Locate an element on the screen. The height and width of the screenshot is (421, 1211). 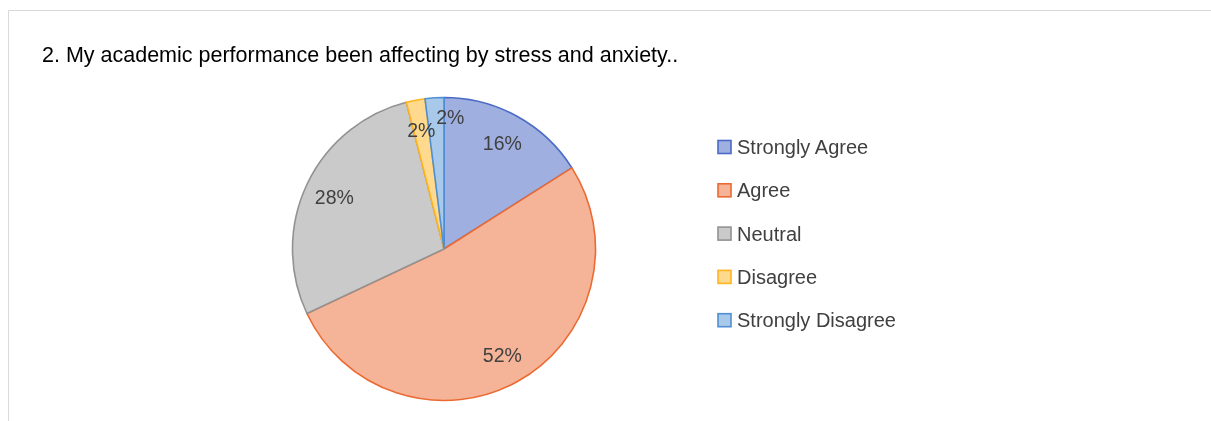
data-label: 28% is located at coordinates (334, 197).